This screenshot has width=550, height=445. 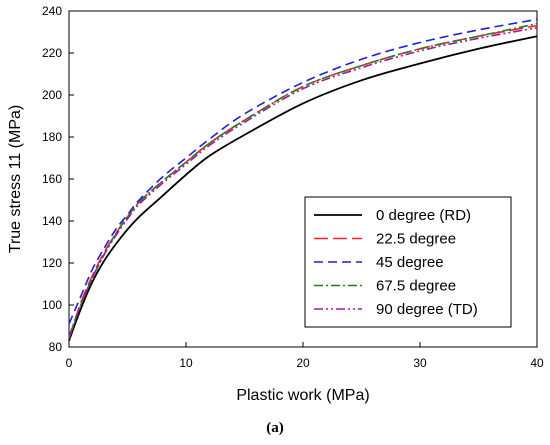 I want to click on x-tick-label: 20, so click(x=303, y=363).